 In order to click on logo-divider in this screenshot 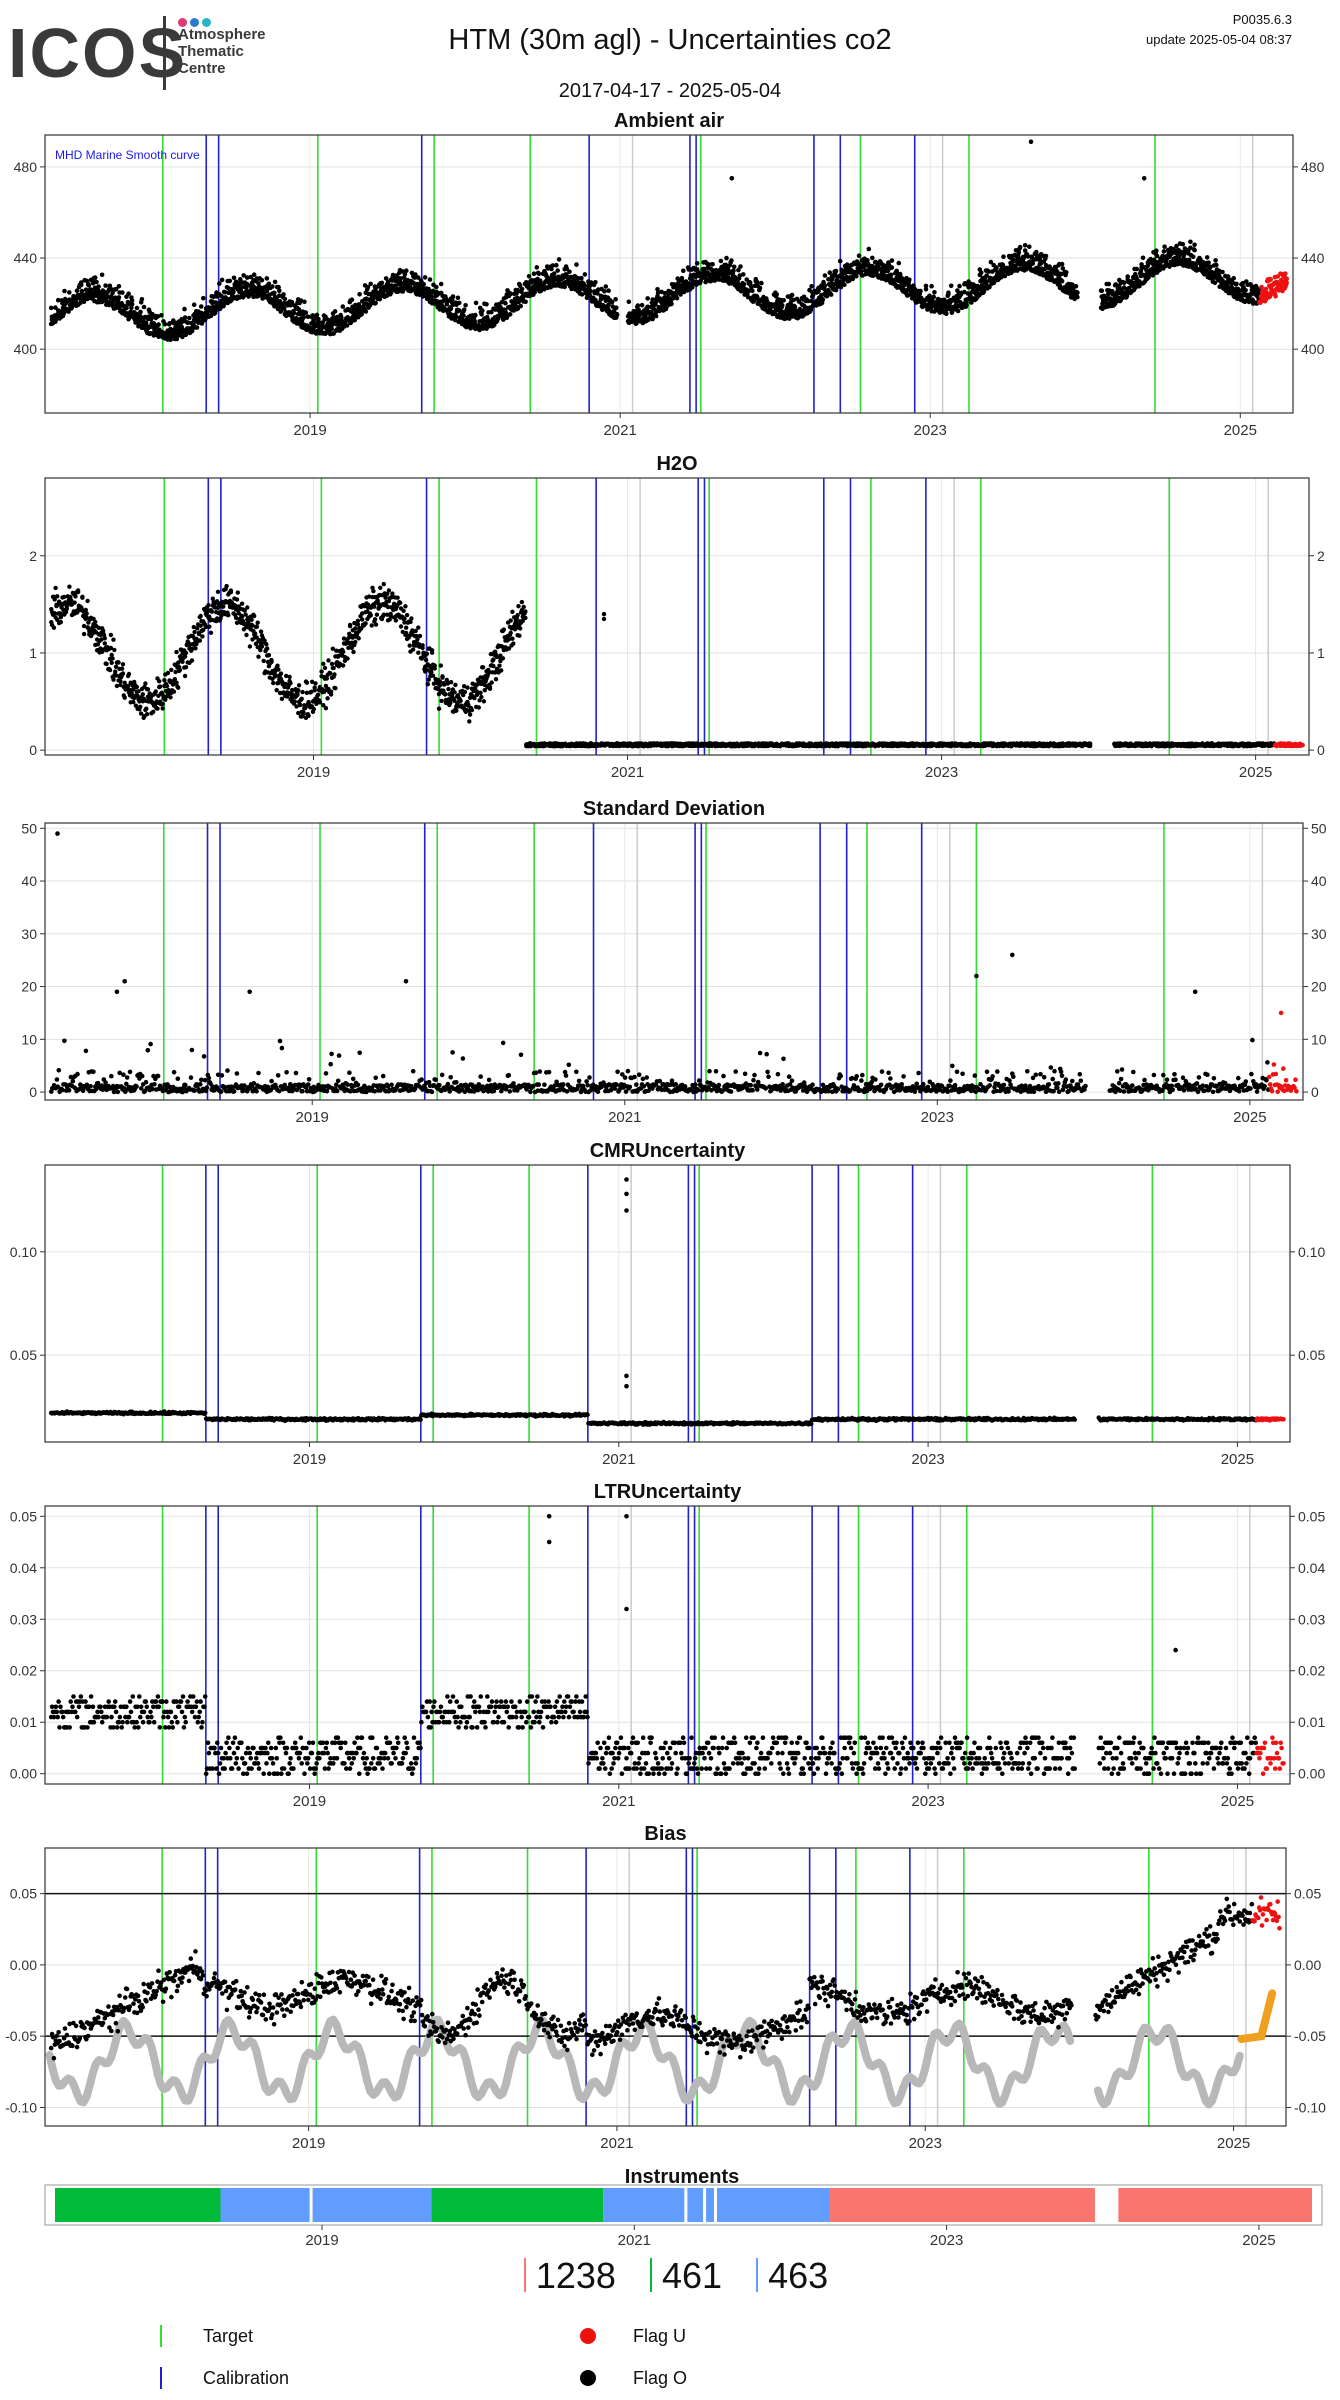, I will do `click(164, 53)`.